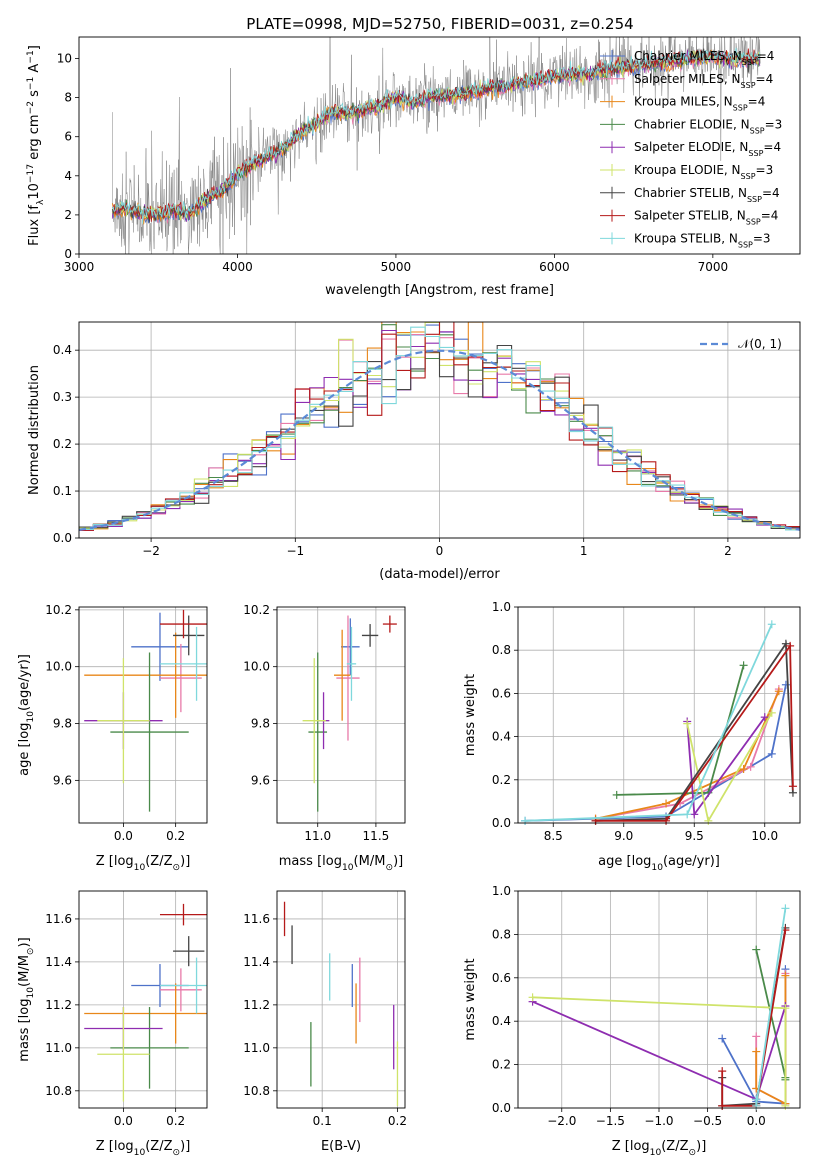 This screenshot has height=1170, width=819. Describe the element at coordinates (501, 780) in the screenshot. I see `y-tick-label: 0.2` at that location.